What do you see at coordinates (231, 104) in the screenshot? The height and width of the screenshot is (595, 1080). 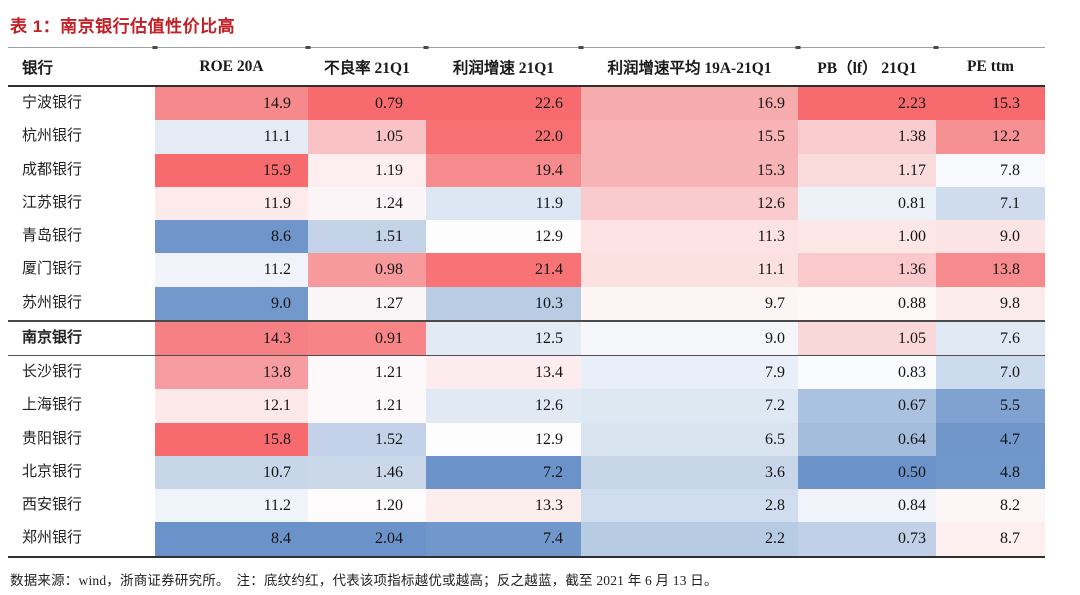 I see `heatmap-value-cell: 14.9` at bounding box center [231, 104].